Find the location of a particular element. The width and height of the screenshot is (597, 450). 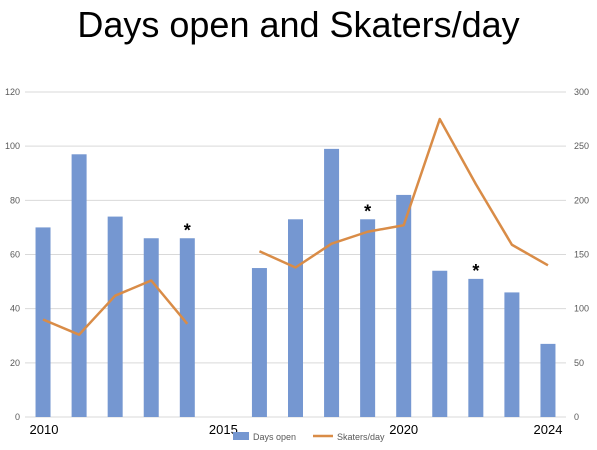

y-right-tick-label: 300 is located at coordinates (581, 92).